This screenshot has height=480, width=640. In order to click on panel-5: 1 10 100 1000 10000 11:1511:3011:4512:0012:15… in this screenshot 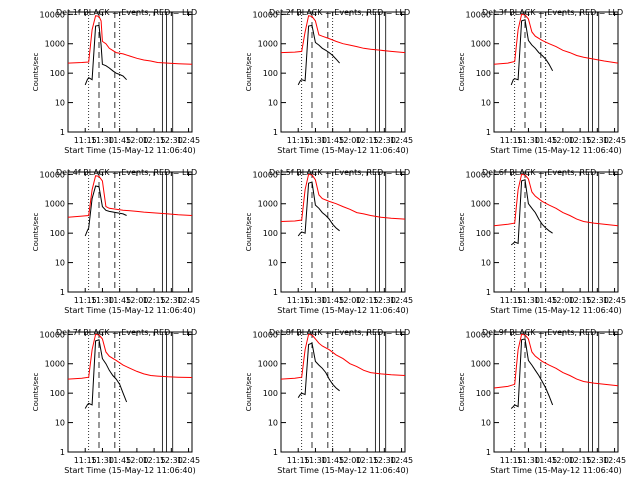, I will do `click(329, 241)`.